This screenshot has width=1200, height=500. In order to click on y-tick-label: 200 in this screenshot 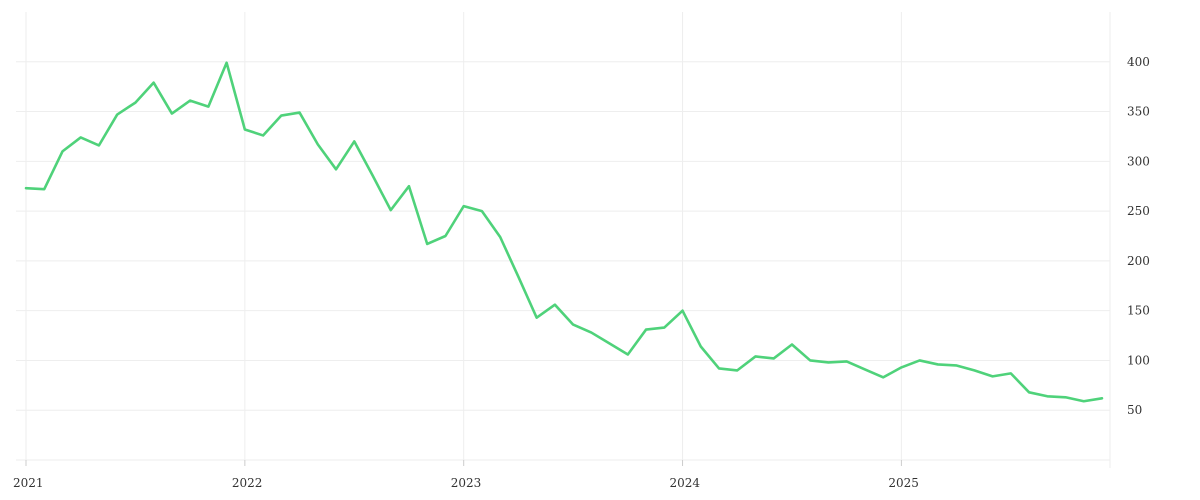, I will do `click(1138, 261)`.